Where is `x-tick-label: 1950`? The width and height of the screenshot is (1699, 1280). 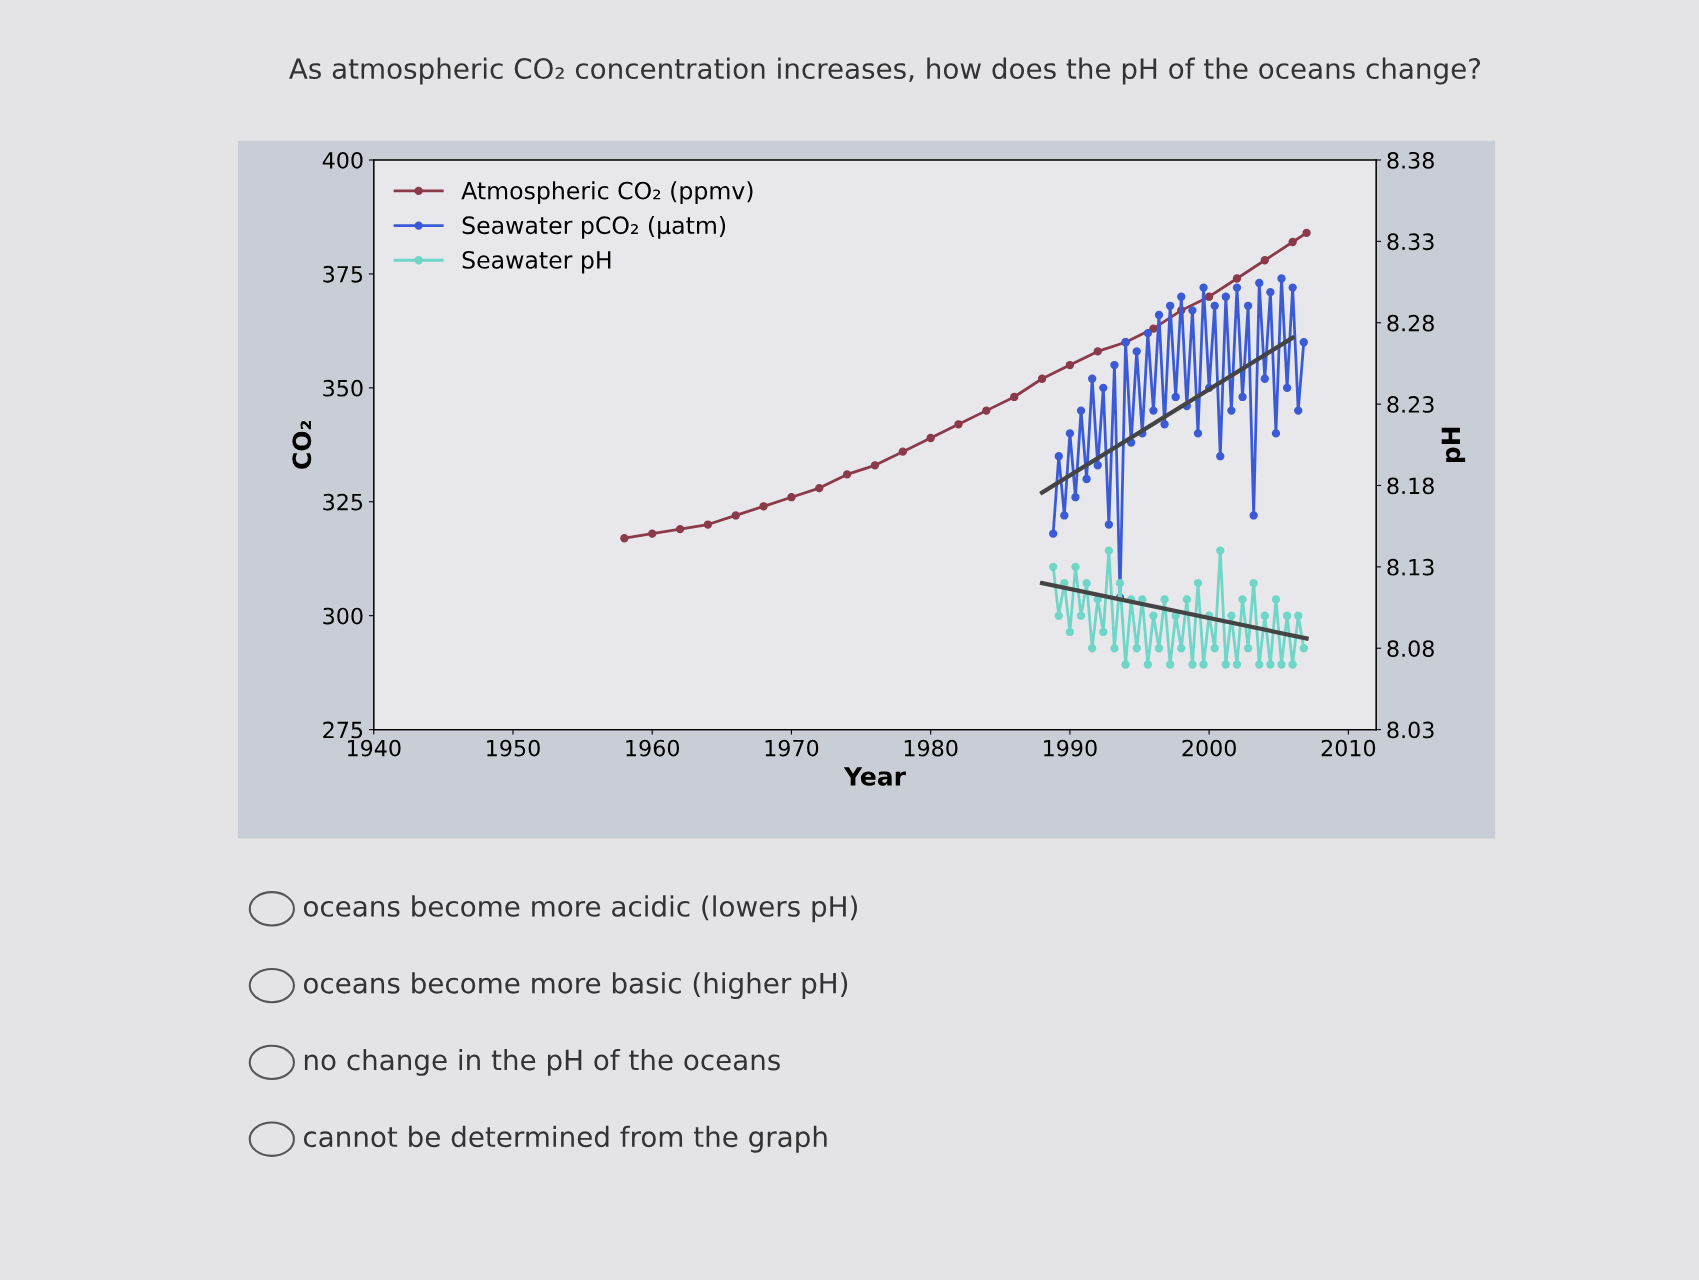 x-tick-label: 1950 is located at coordinates (513, 748).